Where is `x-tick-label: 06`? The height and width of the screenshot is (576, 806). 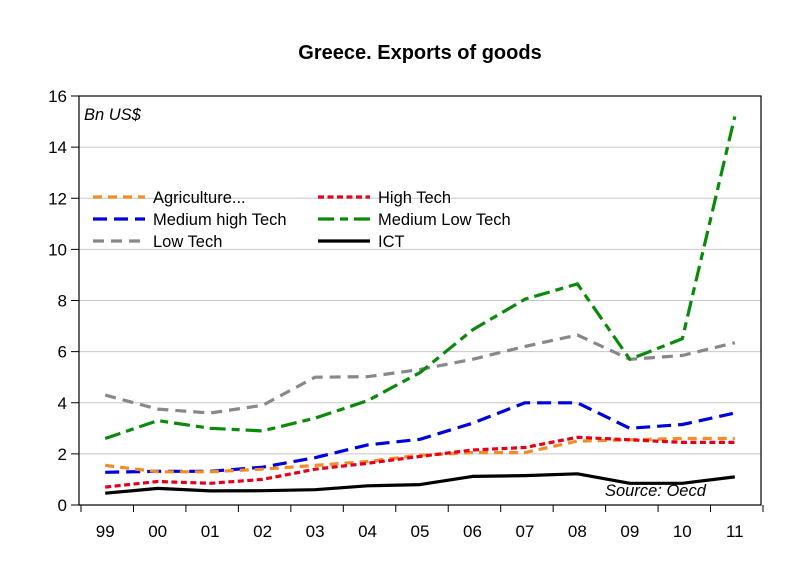
x-tick-label: 06 is located at coordinates (472, 531).